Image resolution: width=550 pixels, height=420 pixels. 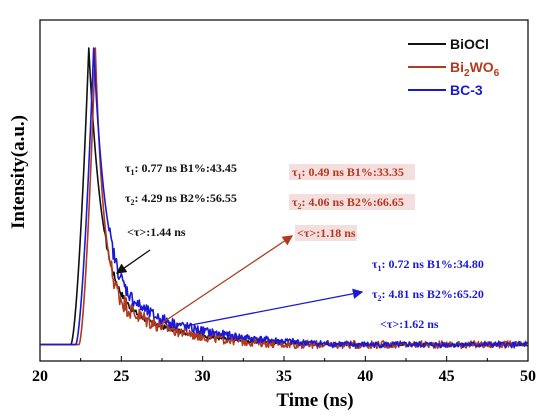 What do you see at coordinates (457, 67) in the screenshot?
I see `legend-label-part: Bi` at bounding box center [457, 67].